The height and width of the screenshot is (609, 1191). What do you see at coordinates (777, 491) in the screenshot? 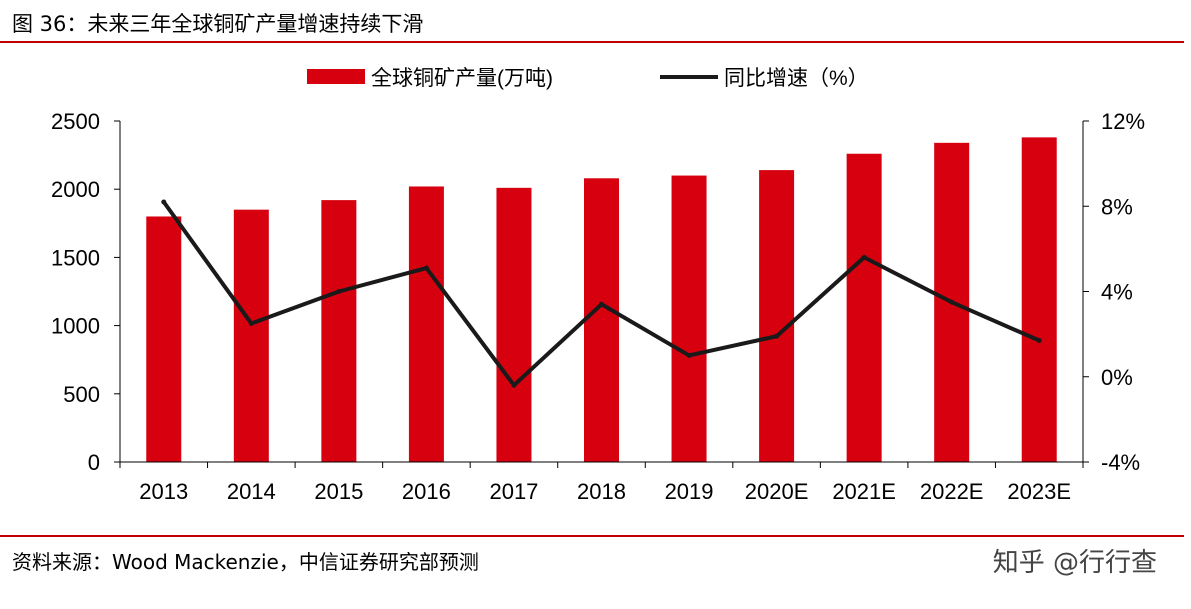
I see `x-tick-label: 2020E` at bounding box center [777, 491].